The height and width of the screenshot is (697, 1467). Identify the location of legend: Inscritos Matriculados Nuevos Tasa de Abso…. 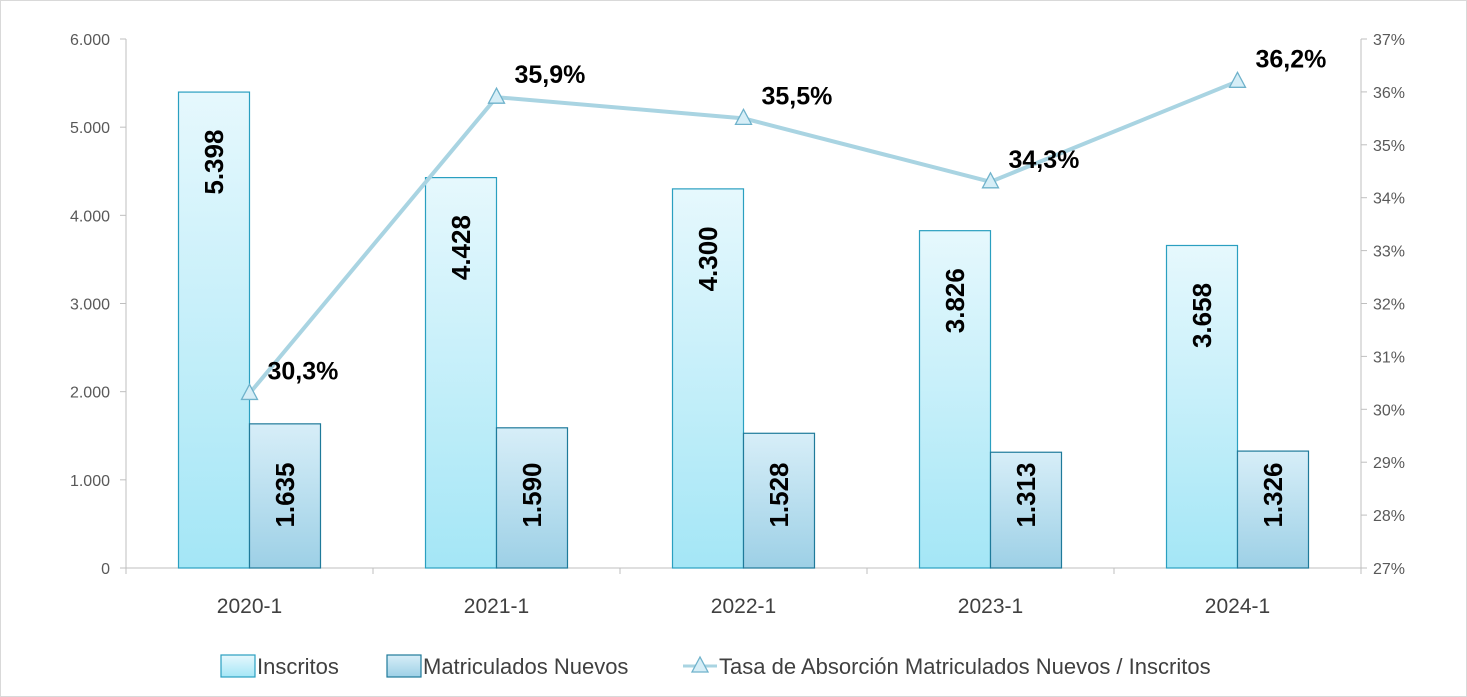
(715, 666).